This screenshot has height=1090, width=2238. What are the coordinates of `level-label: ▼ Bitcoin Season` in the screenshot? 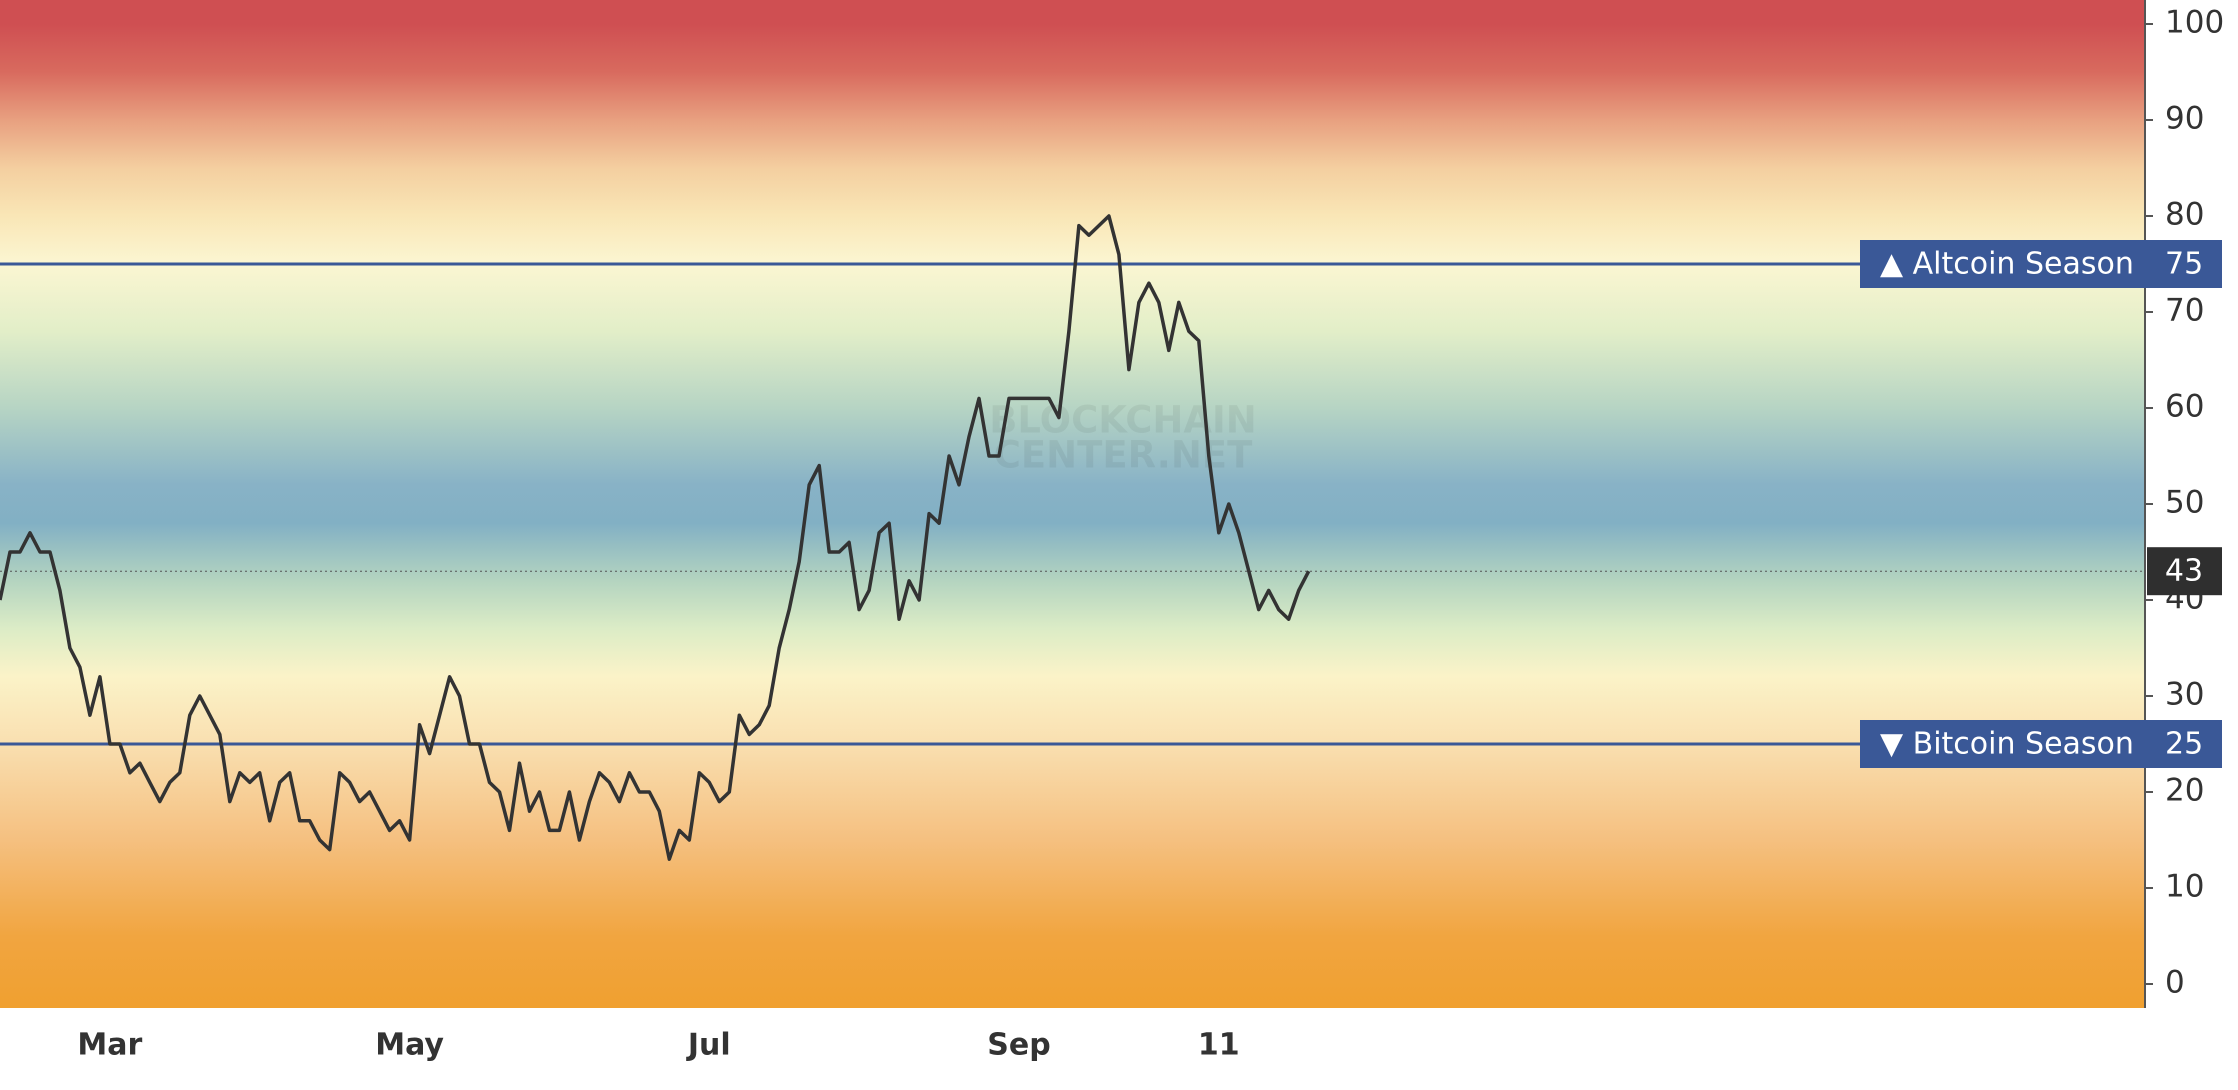 It's located at (2007, 744).